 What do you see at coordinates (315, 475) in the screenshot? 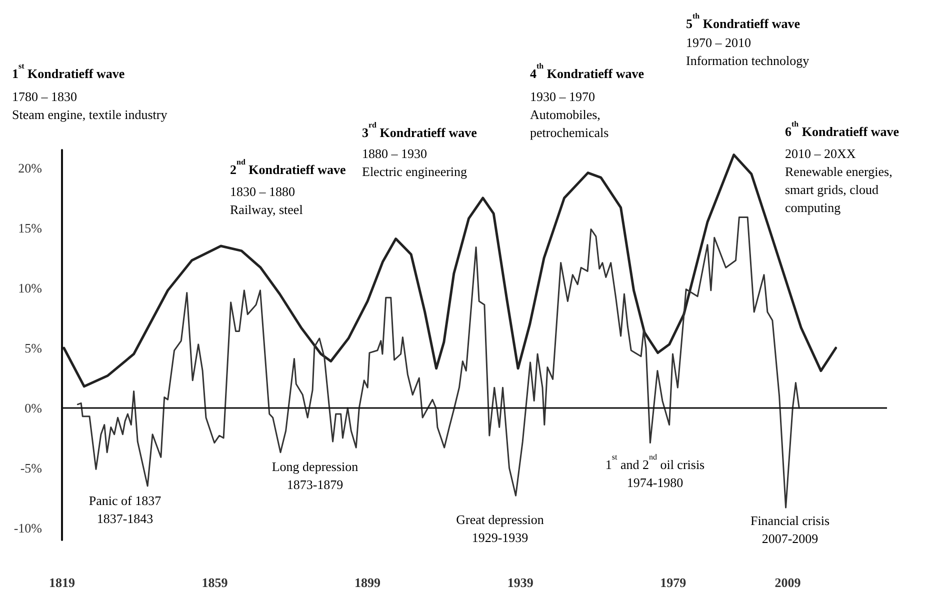
I see `annotation: Long depression 1873-1879` at bounding box center [315, 475].